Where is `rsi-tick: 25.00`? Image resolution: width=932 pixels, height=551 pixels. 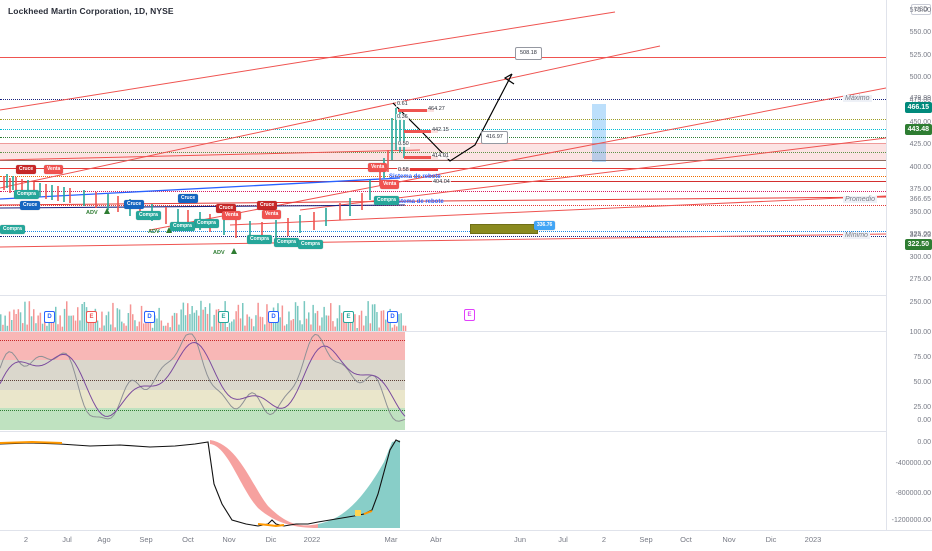 rsi-tick: 25.00 is located at coordinates (922, 407).